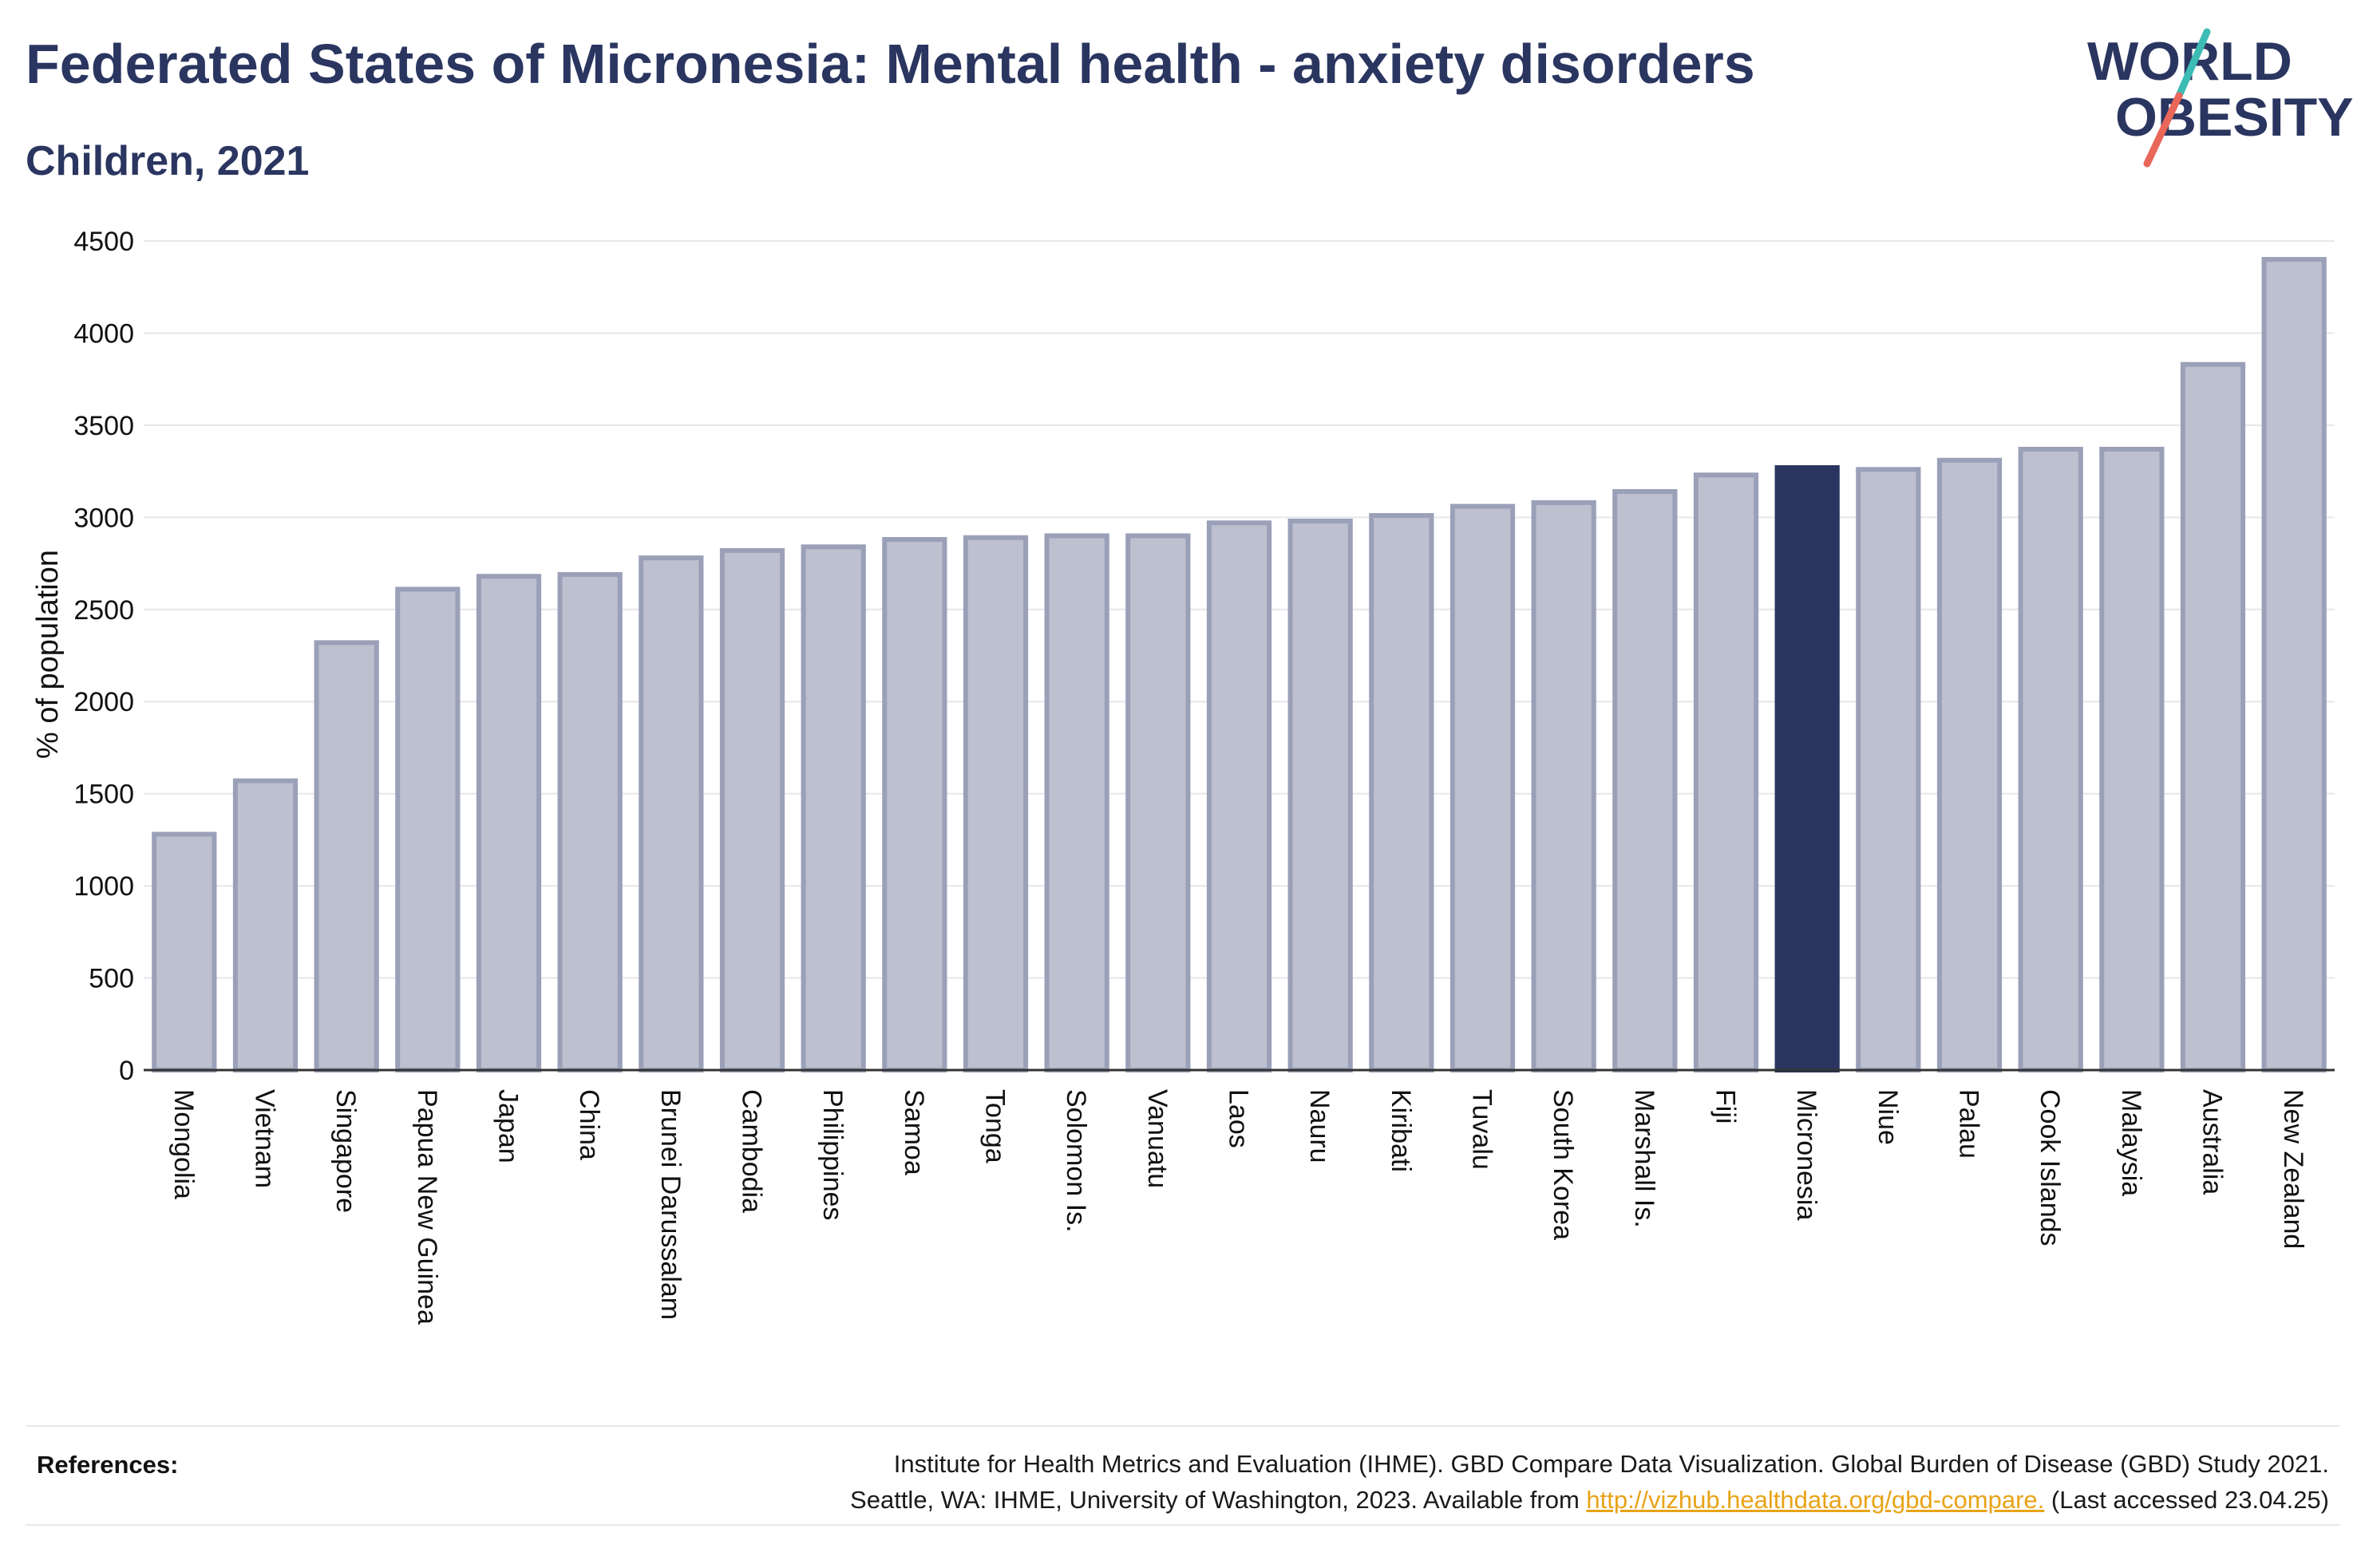  Describe the element at coordinates (103, 518) in the screenshot. I see `y-tick-label: 3000` at that location.